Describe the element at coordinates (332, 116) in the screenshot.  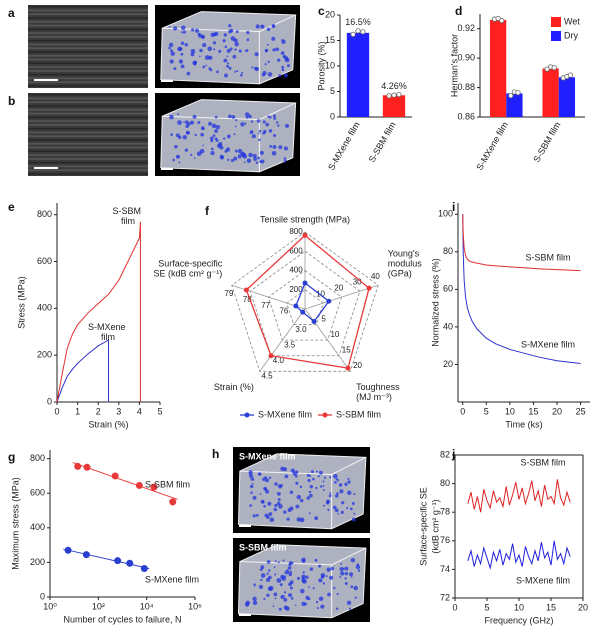
I see `y-tick-label: 0` at that location.